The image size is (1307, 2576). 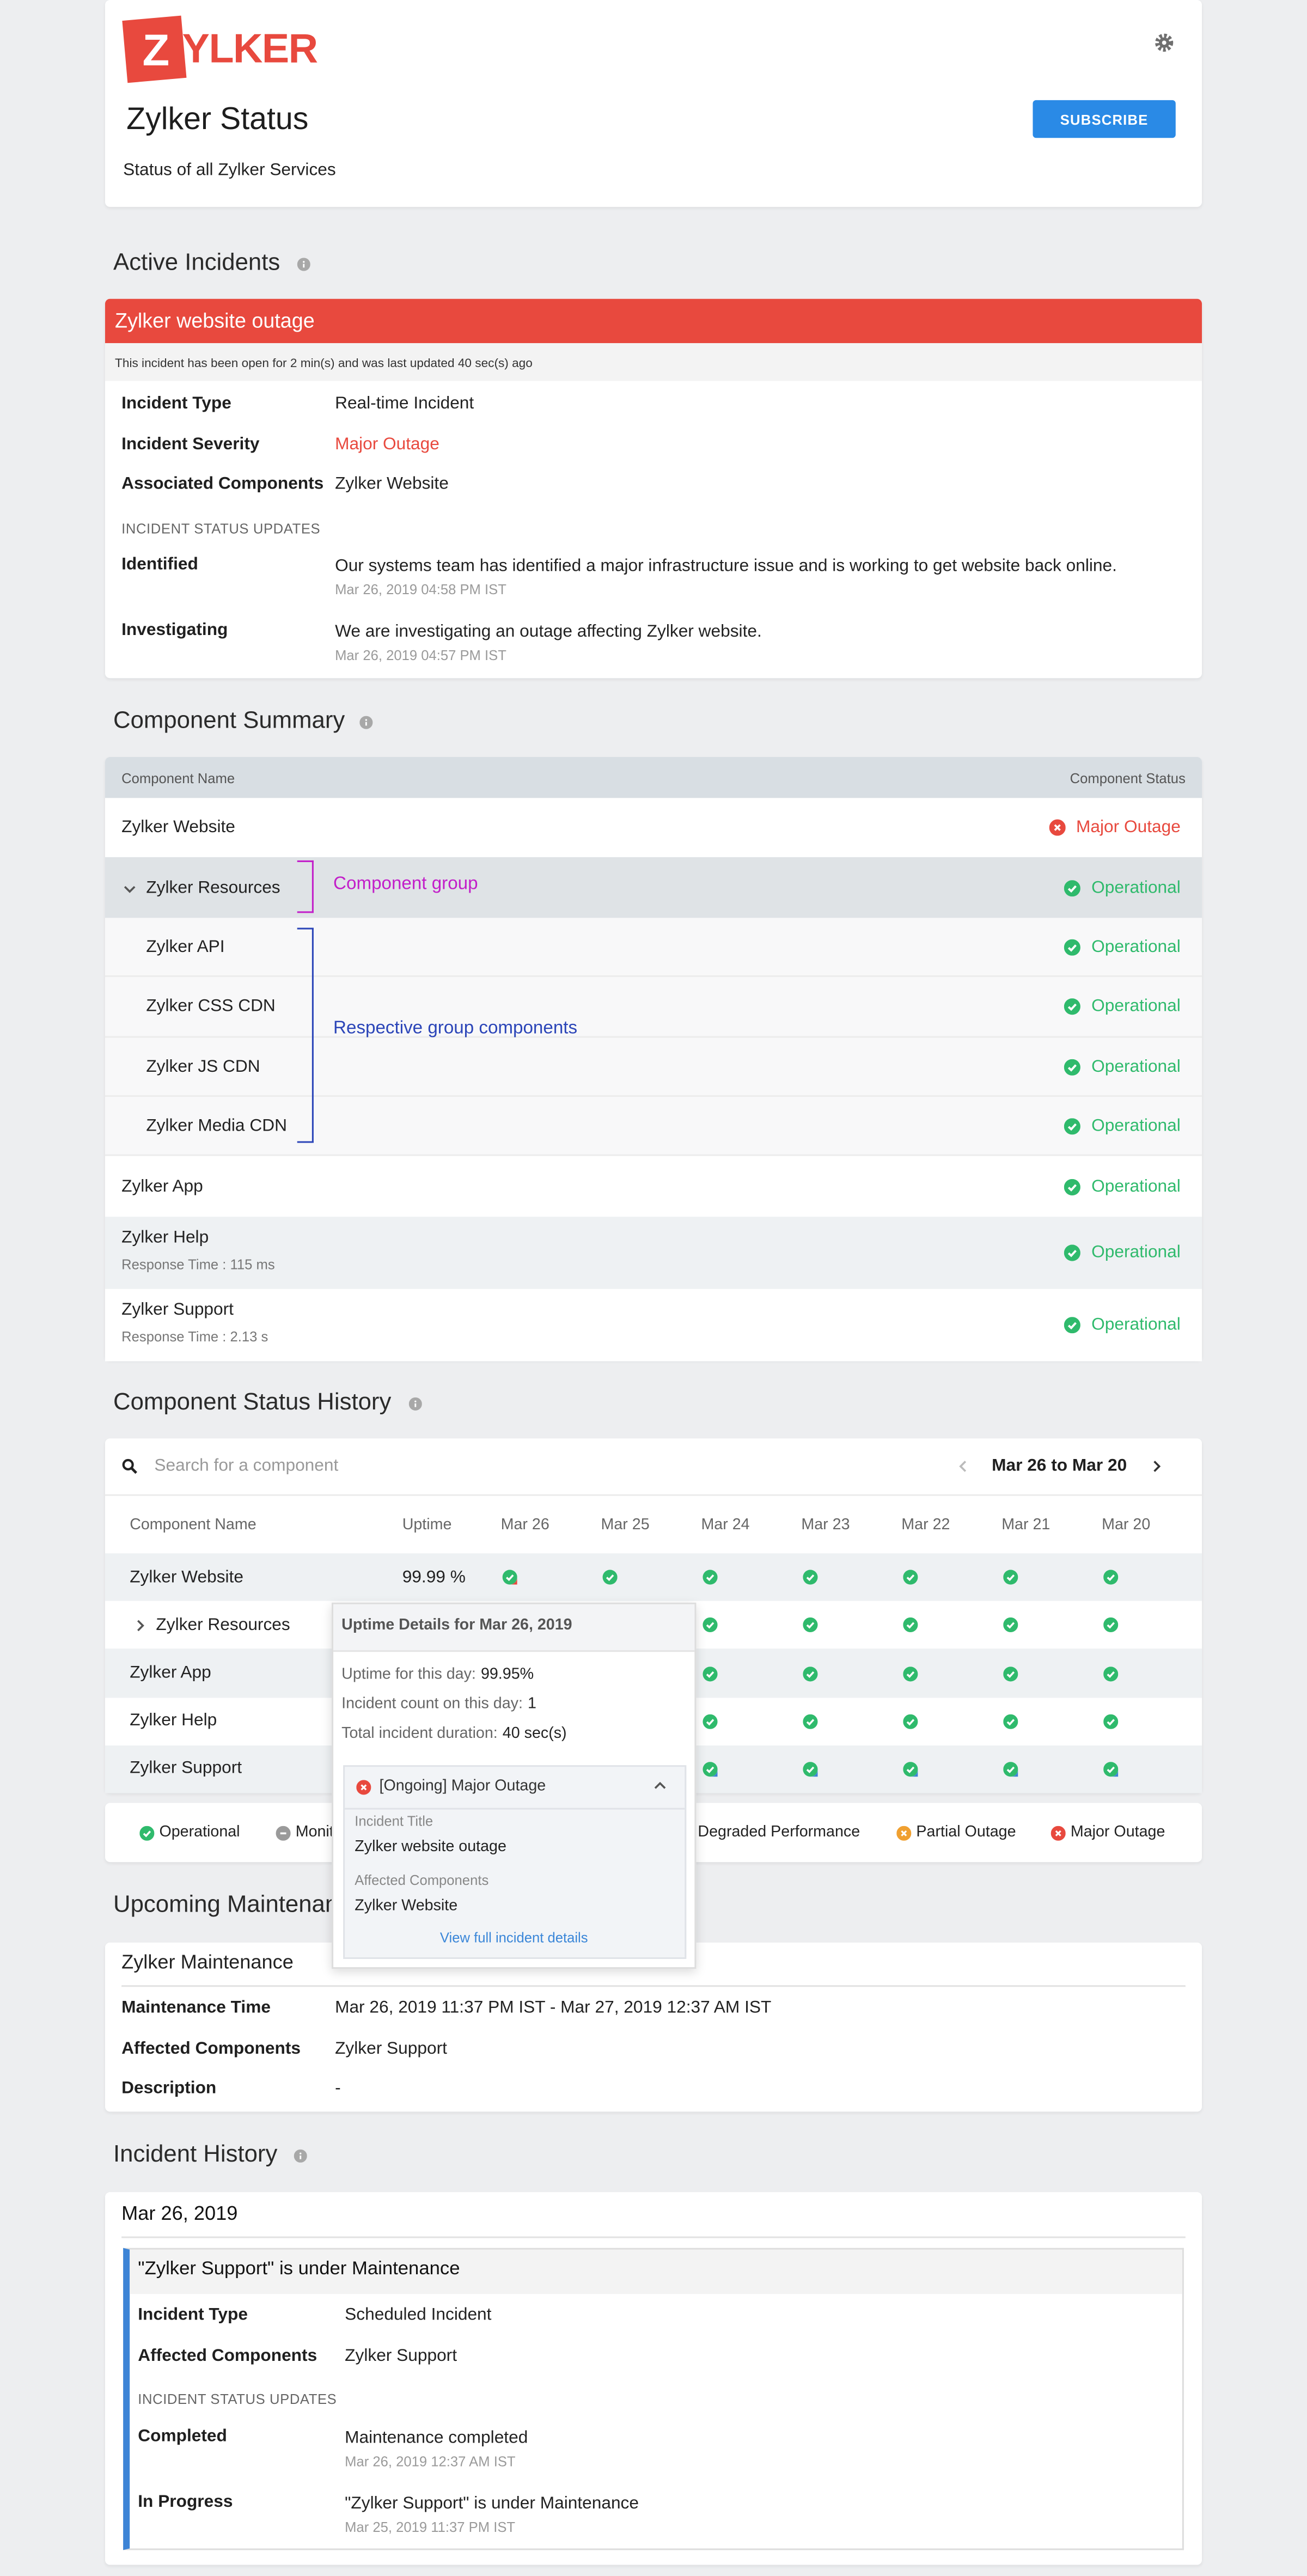 I want to click on summary-row, so click(x=653, y=828).